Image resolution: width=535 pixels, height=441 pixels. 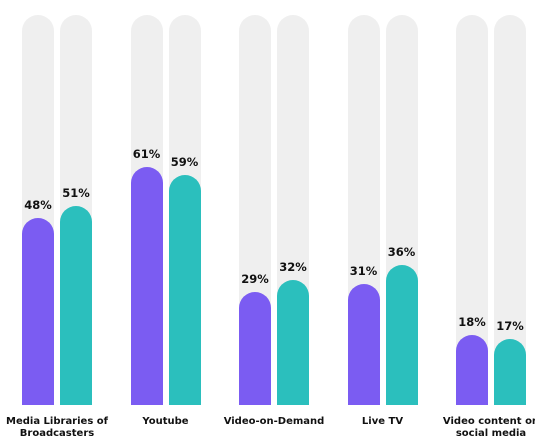 I want to click on value-label: 48%, so click(x=38, y=204).